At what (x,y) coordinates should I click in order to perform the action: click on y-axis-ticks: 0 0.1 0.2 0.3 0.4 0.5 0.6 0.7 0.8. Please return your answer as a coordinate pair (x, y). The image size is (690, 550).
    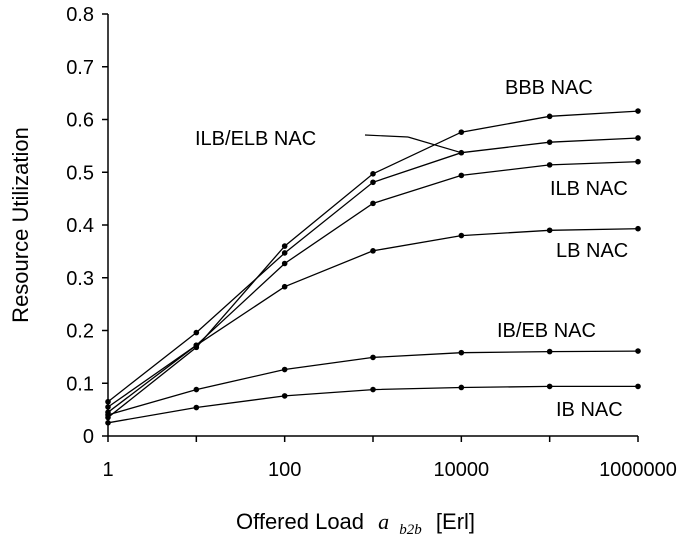
    Looking at the image, I should click on (87, 226).